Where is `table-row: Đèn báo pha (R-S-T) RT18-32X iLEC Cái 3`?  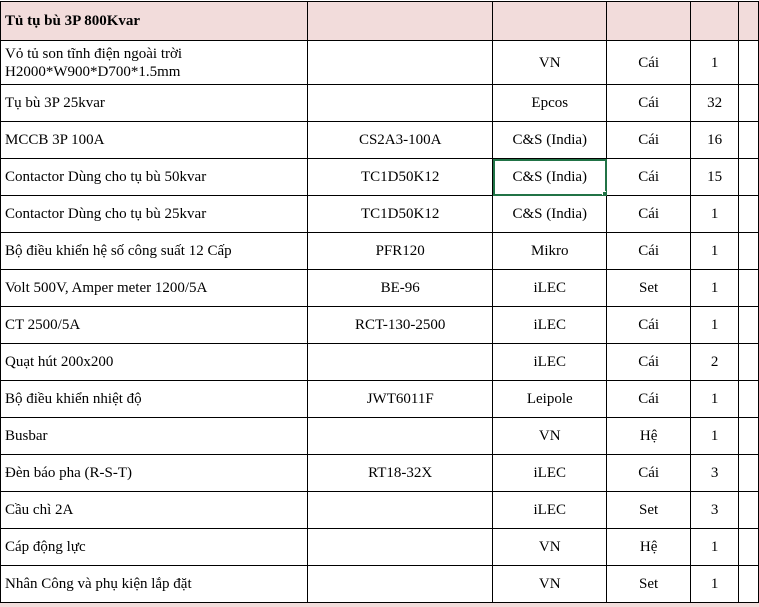 table-row: Đèn báo pha (R-S-T) RT18-32X iLEC Cái 3 is located at coordinates (379, 473).